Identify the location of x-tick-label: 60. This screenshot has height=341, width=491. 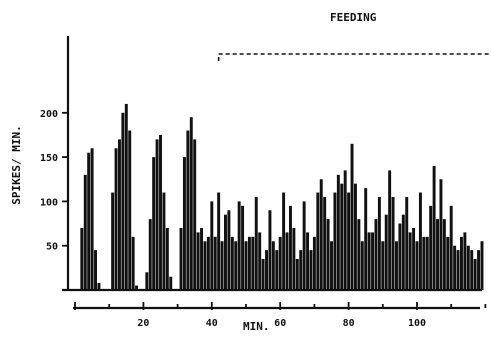
(280, 323).